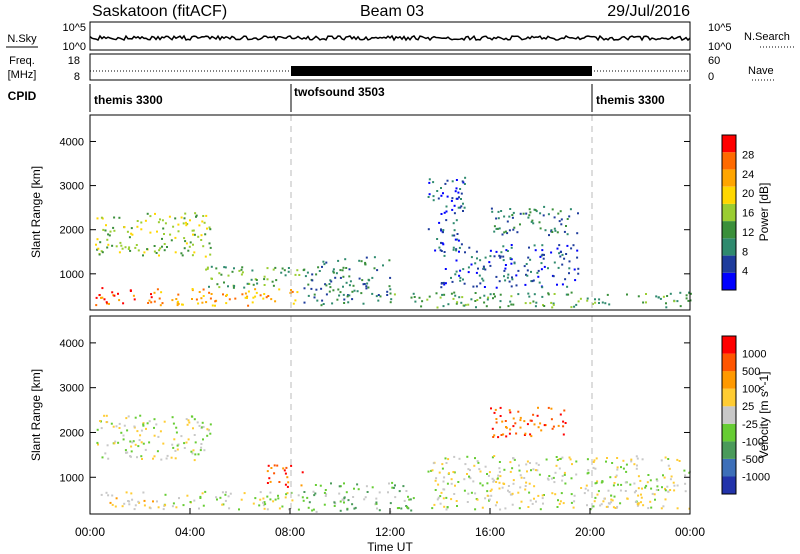 The height and width of the screenshot is (554, 800). I want to click on velocity-colorbar-tick: -1000, so click(756, 477).